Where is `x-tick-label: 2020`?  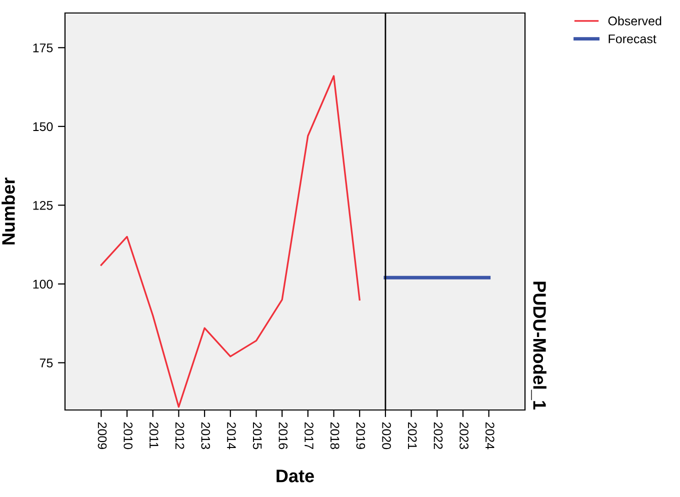
x-tick-label: 2020 is located at coordinates (386, 436).